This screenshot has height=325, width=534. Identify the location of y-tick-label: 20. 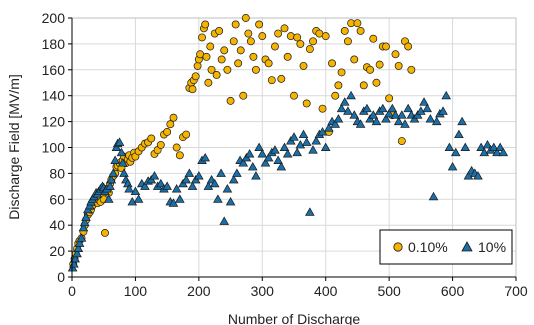
(57, 251).